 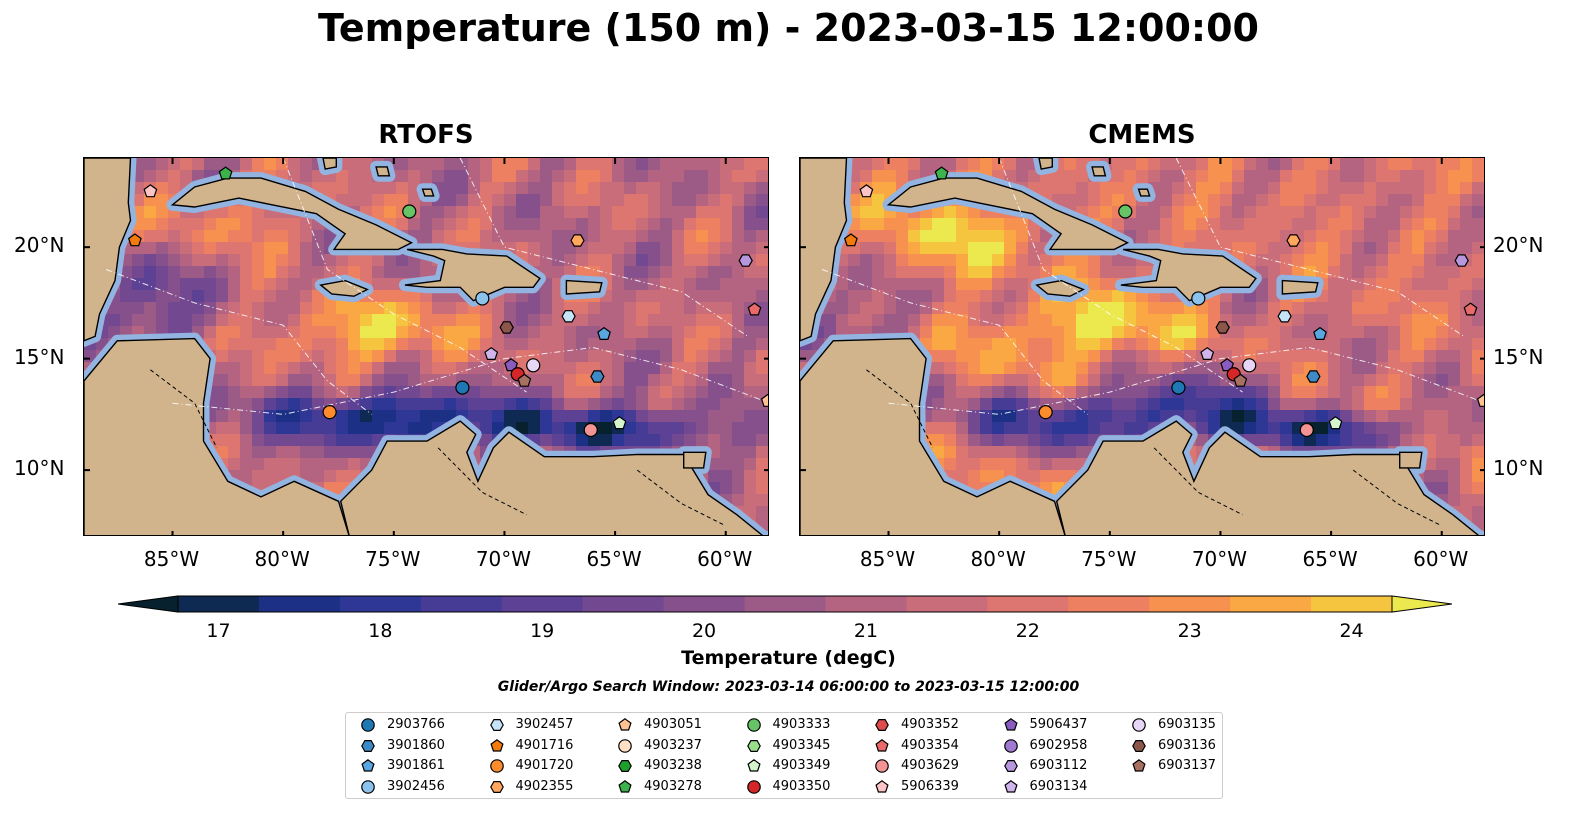 What do you see at coordinates (725, 559) in the screenshot?
I see `lon-tick-label: 60°W` at bounding box center [725, 559].